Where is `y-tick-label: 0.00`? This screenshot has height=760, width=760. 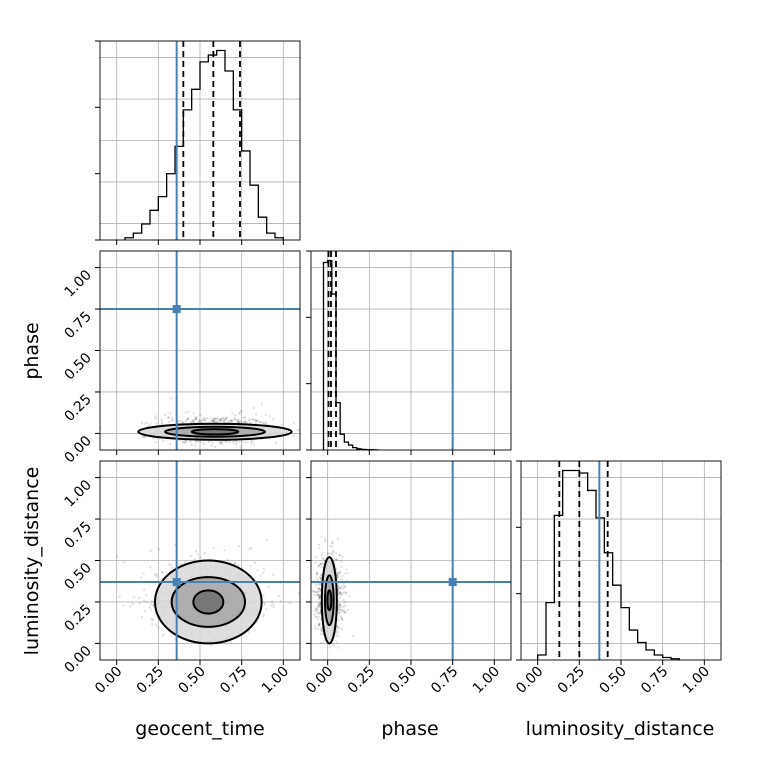
y-tick-label: 0.00 is located at coordinates (77, 449).